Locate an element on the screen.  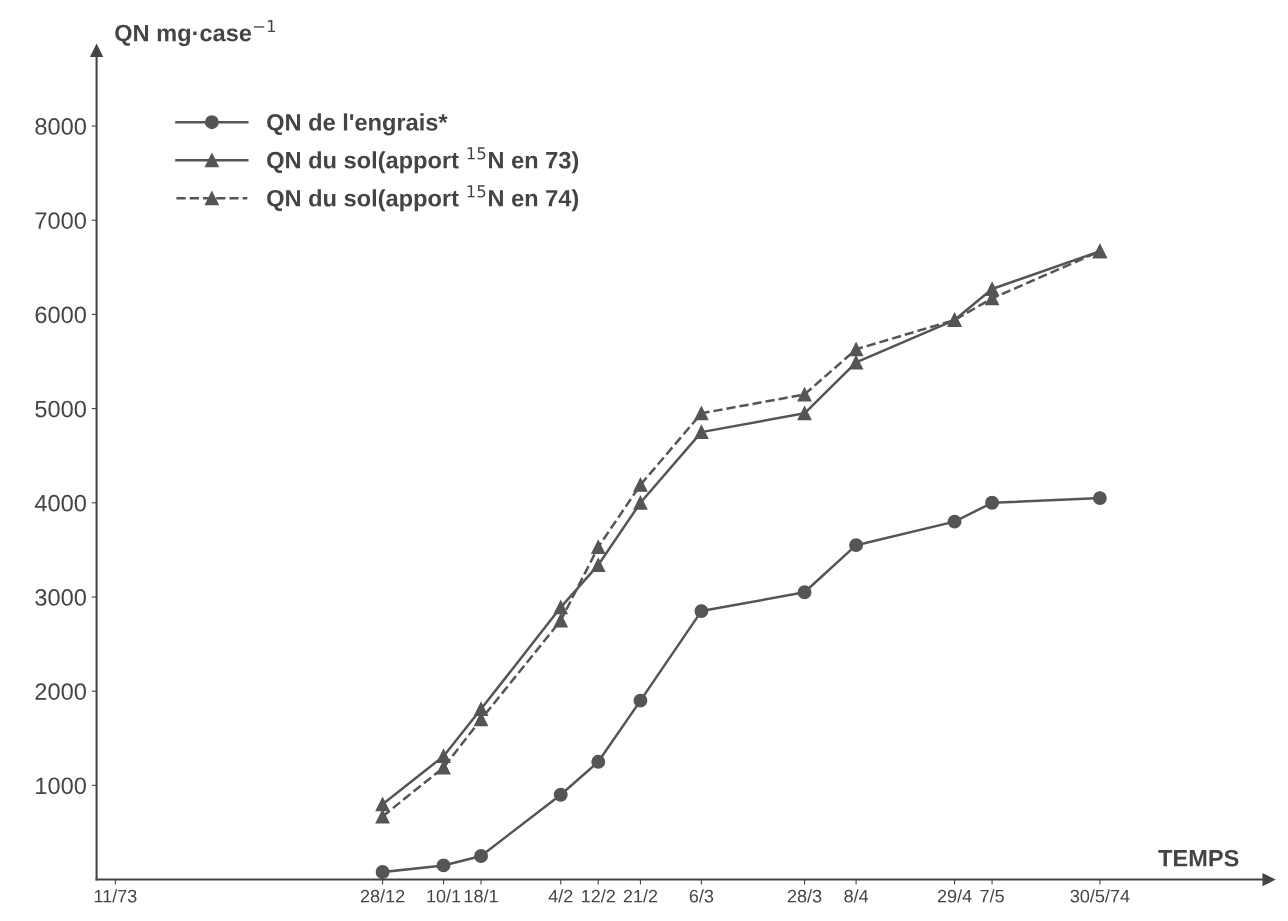
y-axis-title: QN mg·case$^{−1}$ is located at coordinates (195, 33).